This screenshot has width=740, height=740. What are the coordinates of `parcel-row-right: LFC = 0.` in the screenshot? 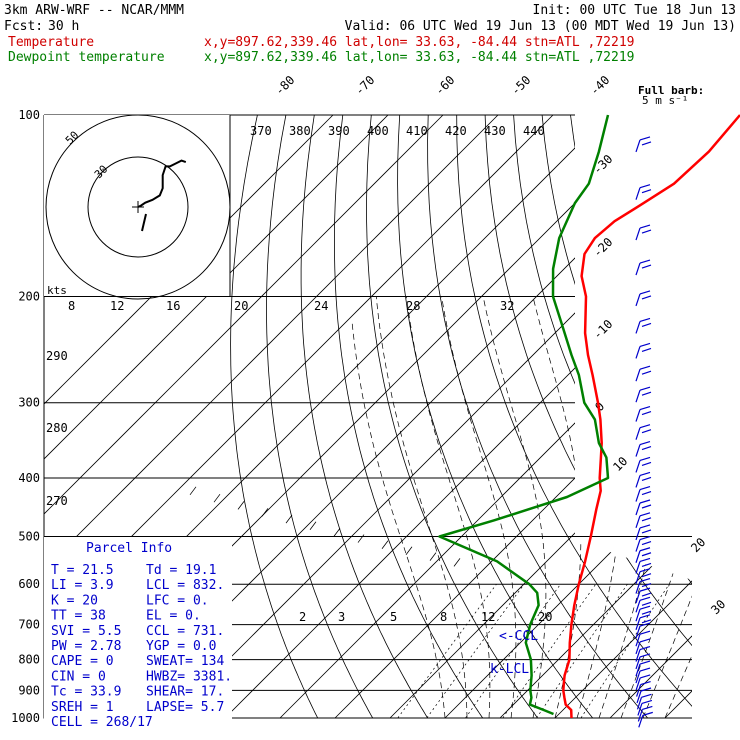 It's located at (177, 600).